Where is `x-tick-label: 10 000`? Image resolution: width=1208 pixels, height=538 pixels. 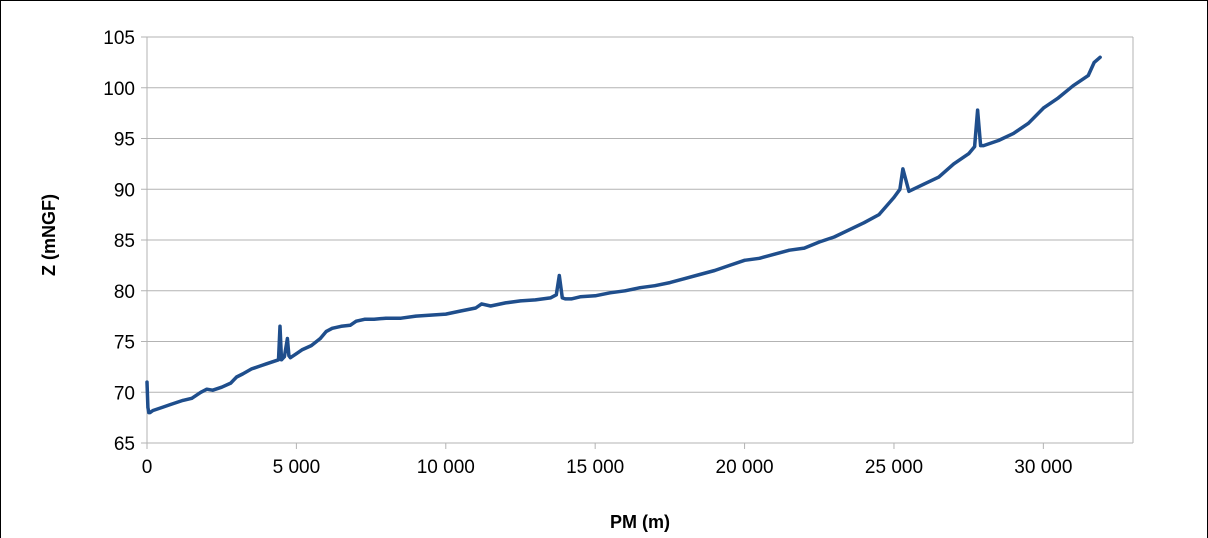
x-tick-label: 10 000 is located at coordinates (446, 467).